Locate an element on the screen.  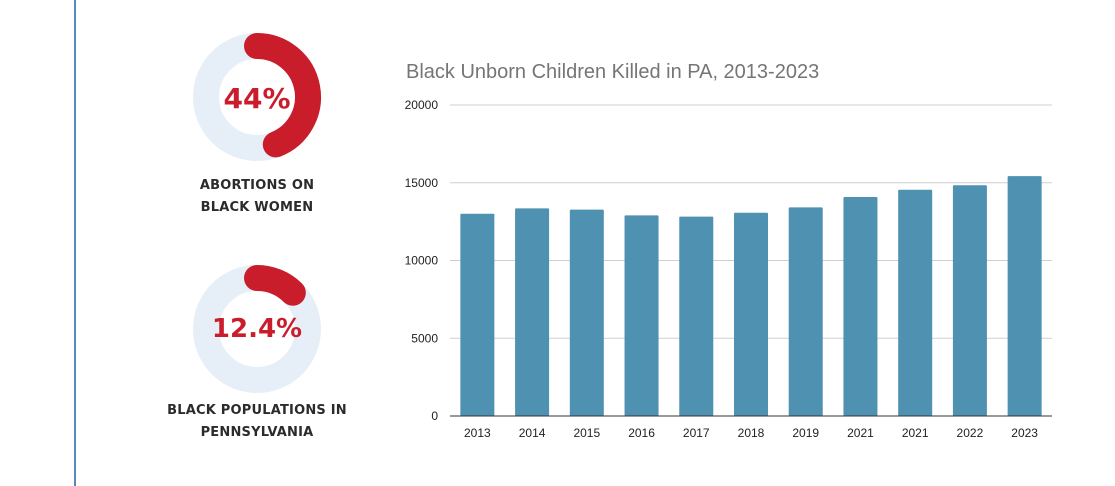
stat-label-abortions: ABORTIONS ON BLACK WOMEN is located at coordinates (257, 197).